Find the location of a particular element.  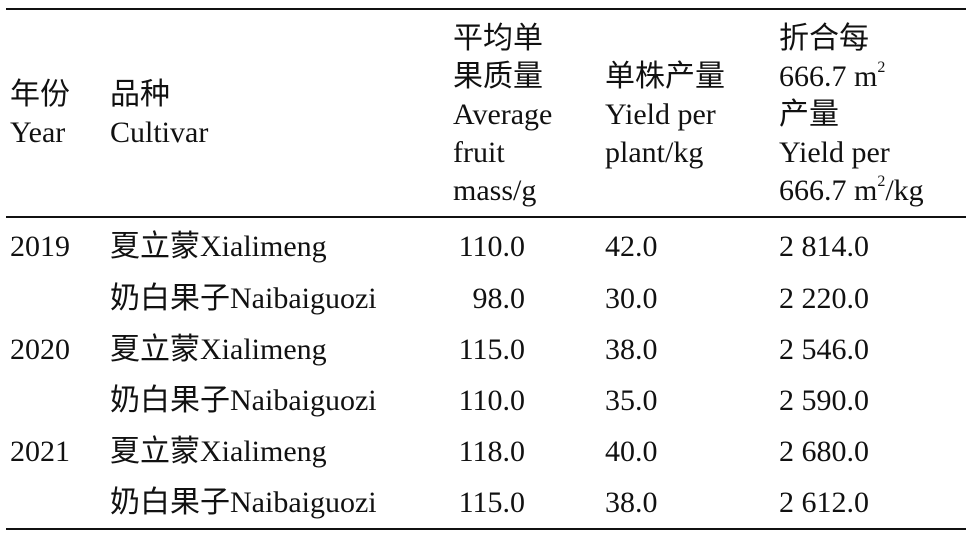

row-3-cultivar: 夏立蒙Xialimeng is located at coordinates (218, 349).